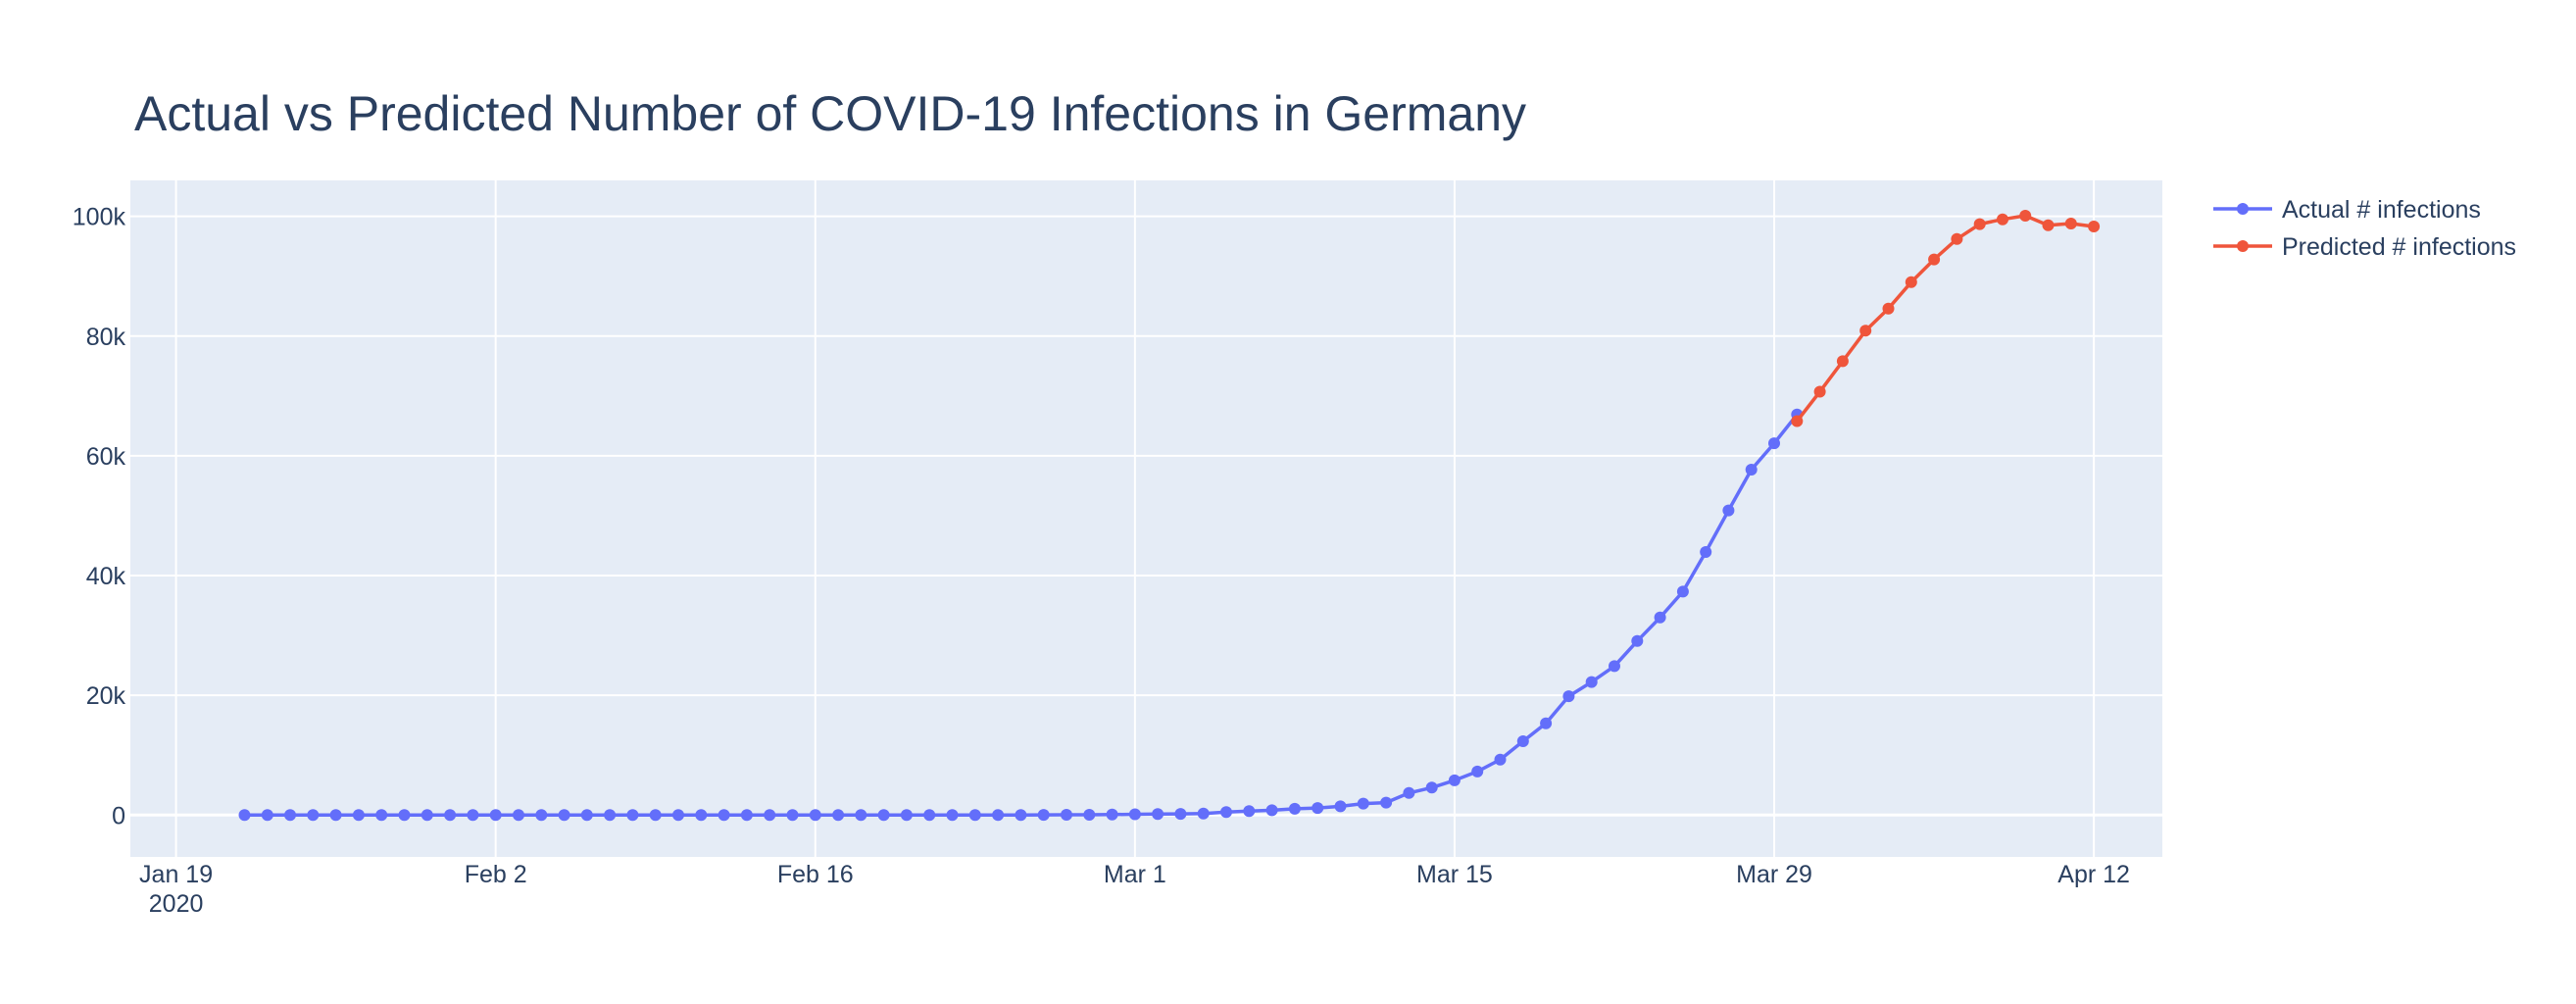  Describe the element at coordinates (2093, 874) in the screenshot. I see `x-tick-label: Apr 12` at that location.